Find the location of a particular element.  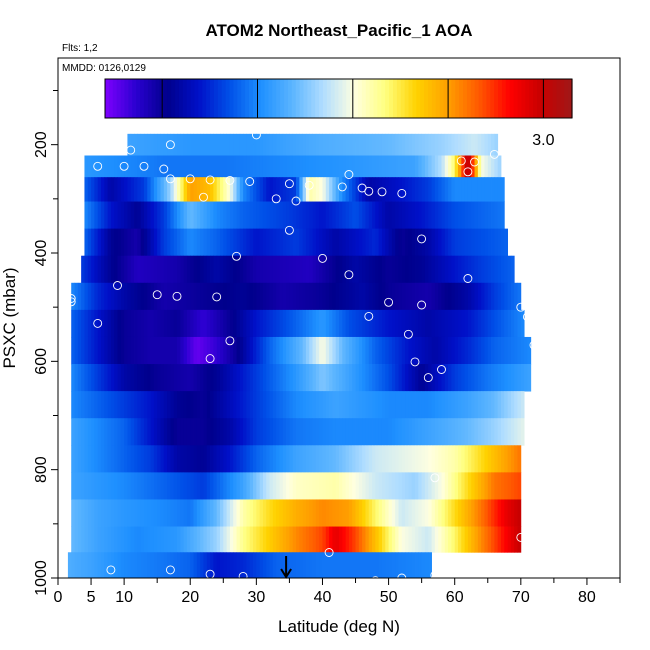

x-tick-label: 0 is located at coordinates (58, 597).